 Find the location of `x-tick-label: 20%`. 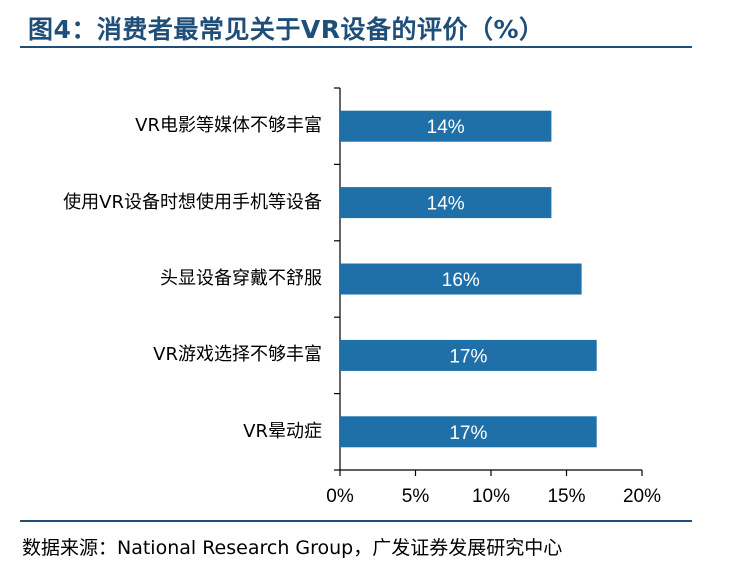

x-tick-label: 20% is located at coordinates (642, 496).